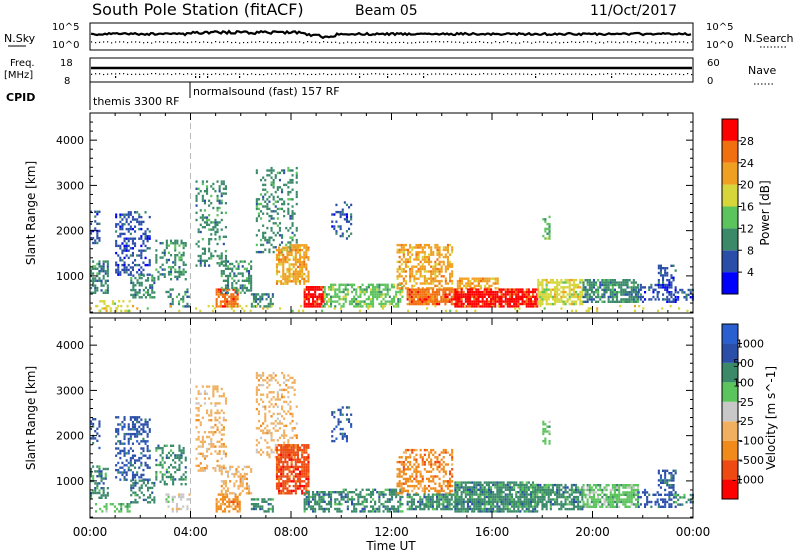 This screenshot has height=554, width=800. Describe the element at coordinates (747, 228) in the screenshot. I see `colorbar-tick-label: 12` at that location.